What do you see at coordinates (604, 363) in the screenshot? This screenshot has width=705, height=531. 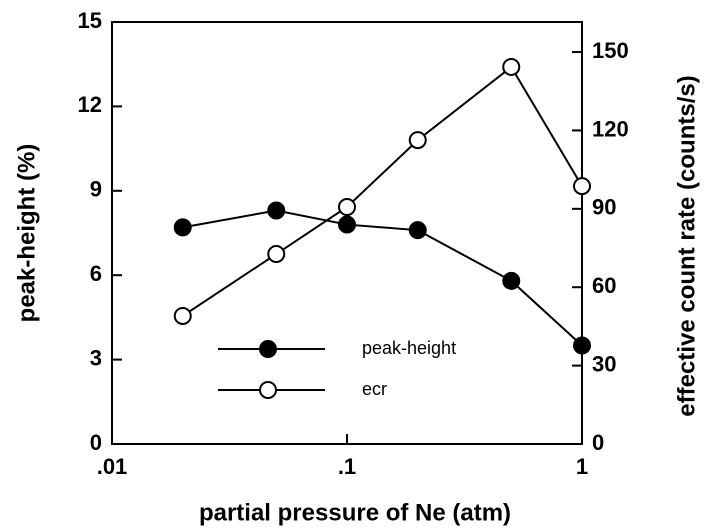 I see `y2-tick-label: 30` at bounding box center [604, 363].